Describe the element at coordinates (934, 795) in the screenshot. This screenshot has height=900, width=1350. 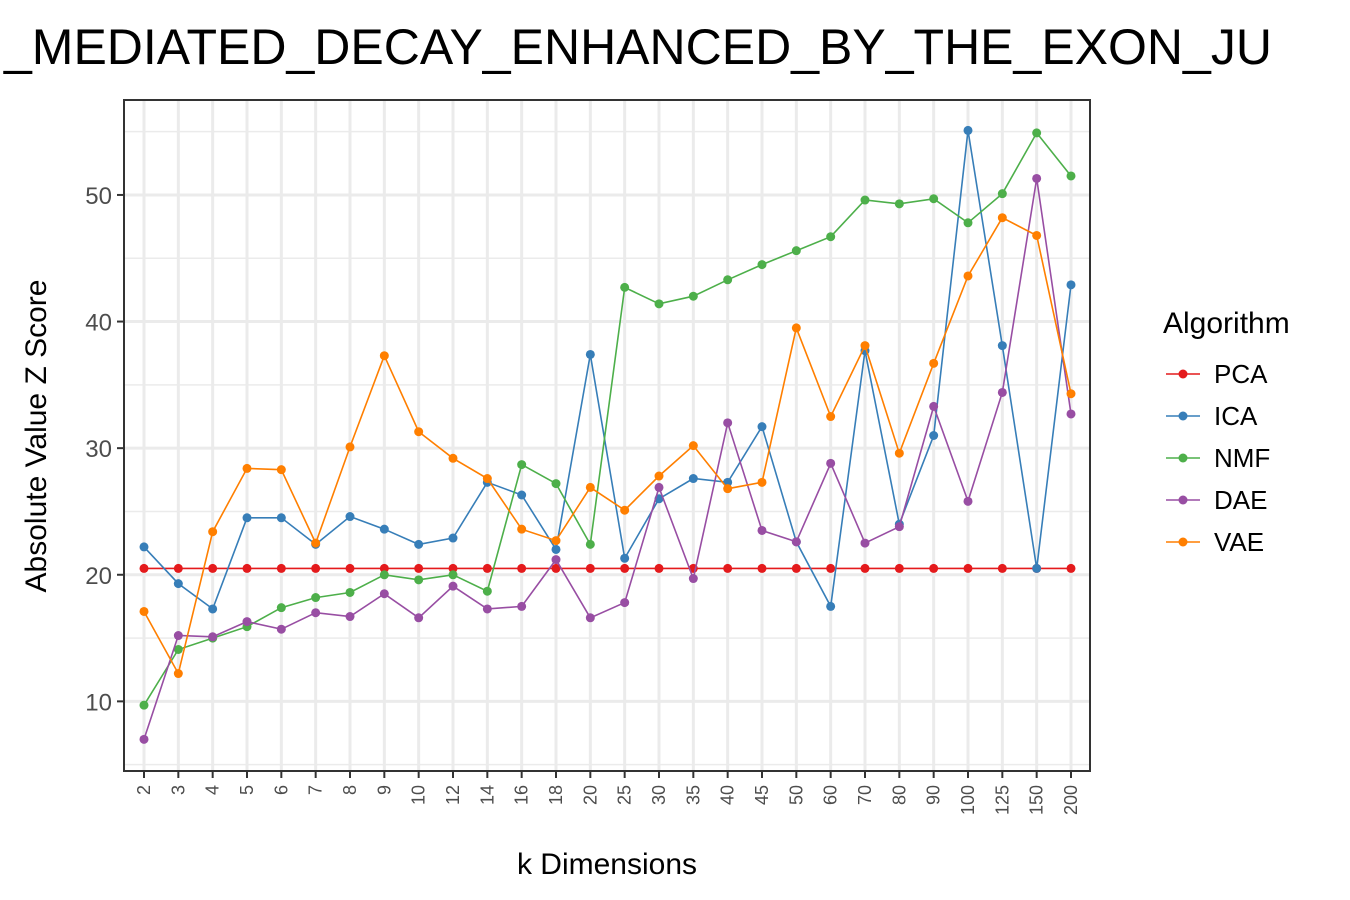
I see `x-tick-label: 90` at that location.